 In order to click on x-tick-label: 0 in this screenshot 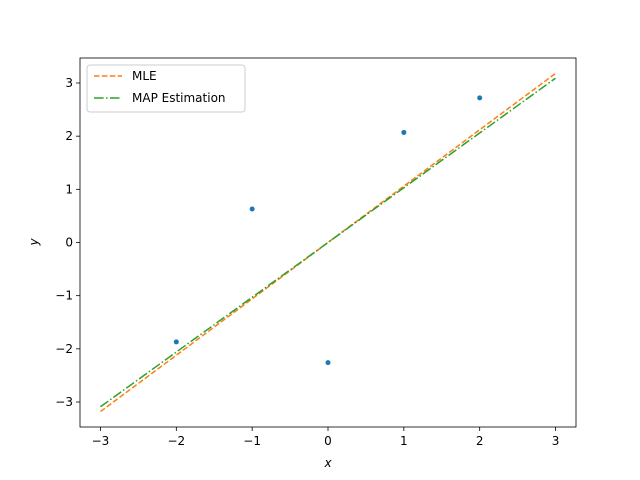, I will do `click(328, 441)`.